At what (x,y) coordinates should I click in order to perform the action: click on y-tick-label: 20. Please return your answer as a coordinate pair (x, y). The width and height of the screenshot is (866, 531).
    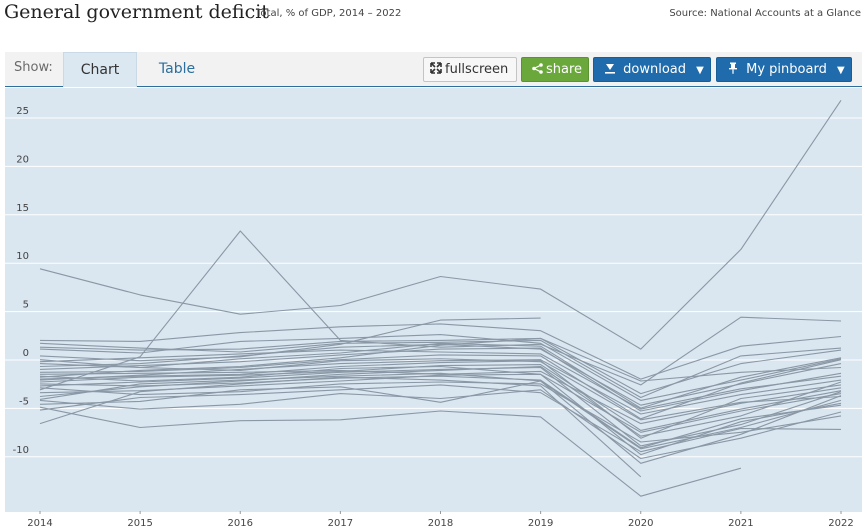
    Looking at the image, I should click on (22, 159).